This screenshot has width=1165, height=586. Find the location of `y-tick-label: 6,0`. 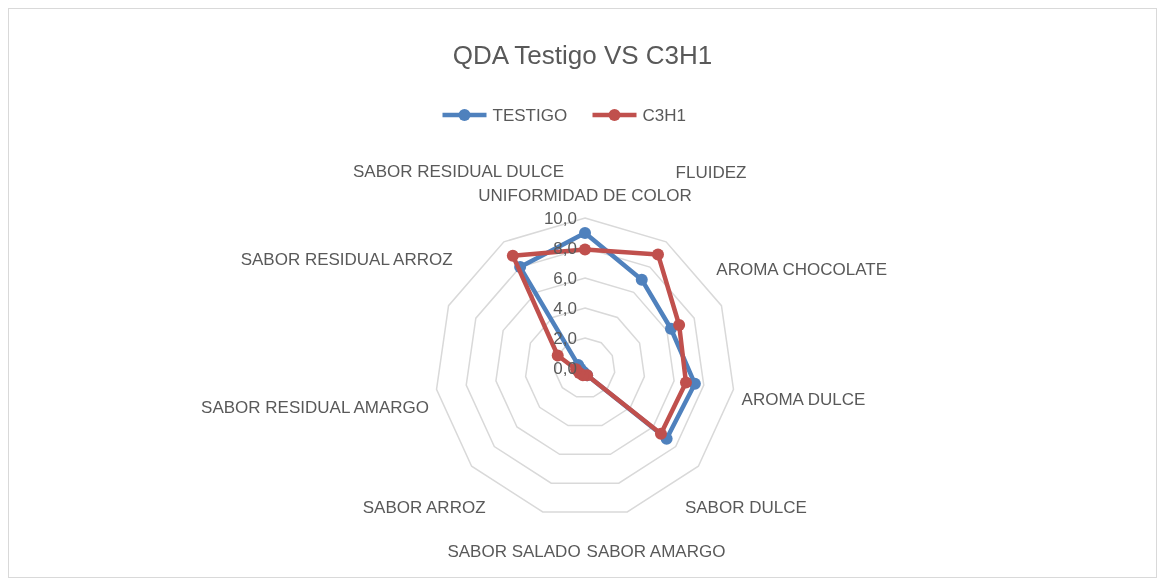

y-tick-label: 6,0 is located at coordinates (565, 278).